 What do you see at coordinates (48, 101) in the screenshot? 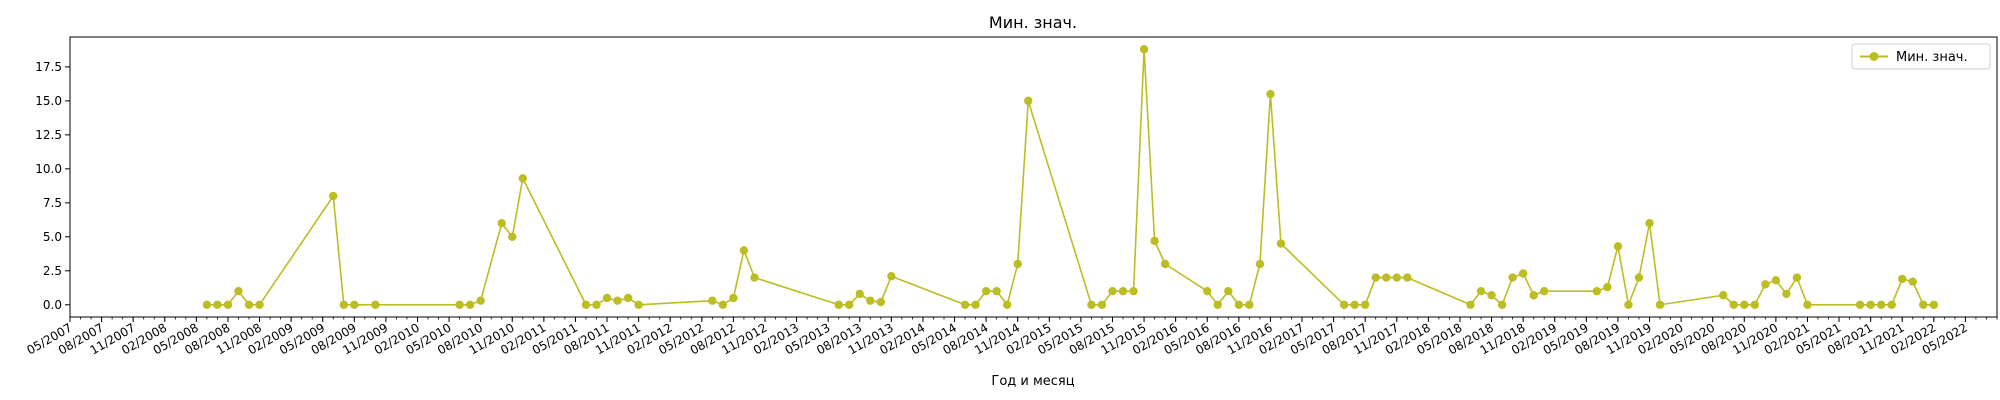
I see `y-tick-label: 15.0` at bounding box center [48, 101].